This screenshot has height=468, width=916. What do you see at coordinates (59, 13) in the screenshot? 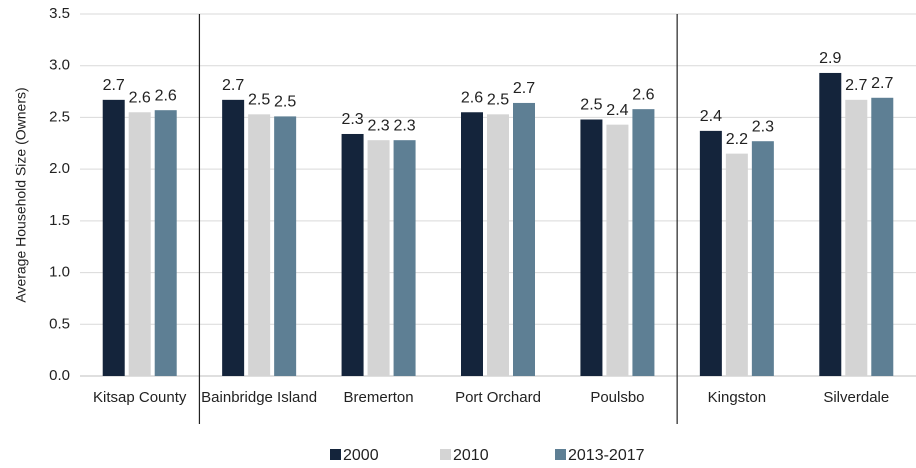
I see `y-tick-label: 3.5` at bounding box center [59, 13].